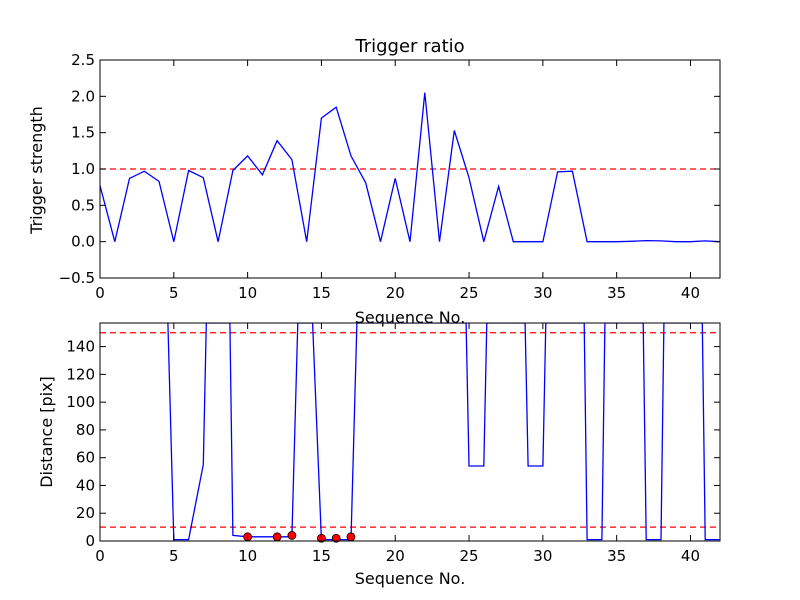 This screenshot has height=600, width=800. What do you see at coordinates (410, 578) in the screenshot?
I see `bottom-plot-xlabel: Sequence No.` at bounding box center [410, 578].